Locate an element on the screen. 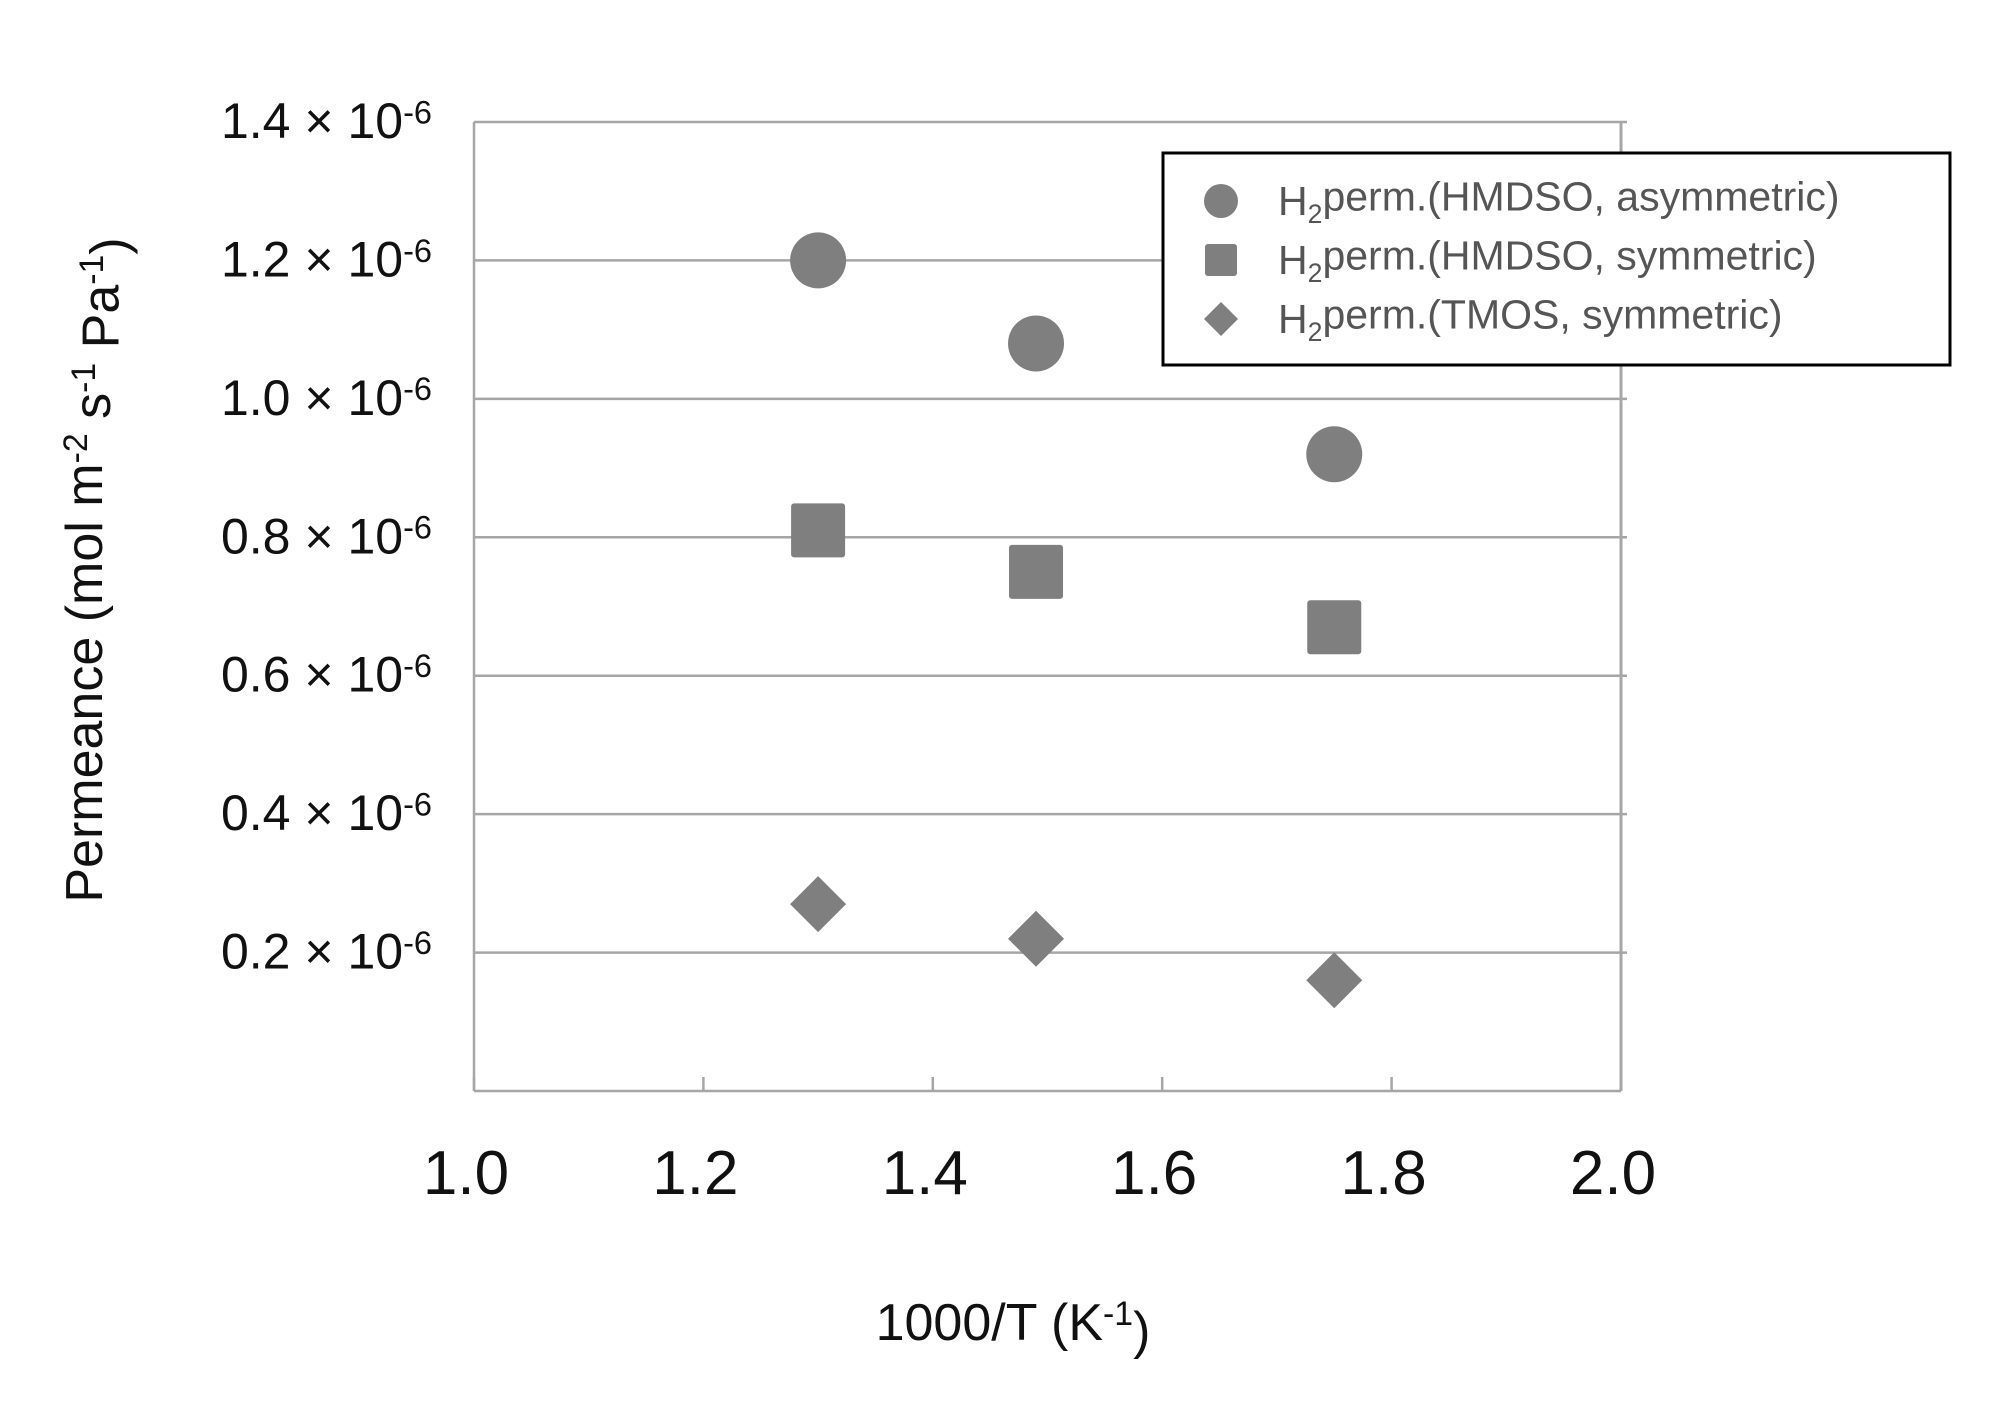 This screenshot has width=1990, height=1404. legend-entry: H2​perm.(TMOS, symmetric) is located at coordinates (1530, 319).